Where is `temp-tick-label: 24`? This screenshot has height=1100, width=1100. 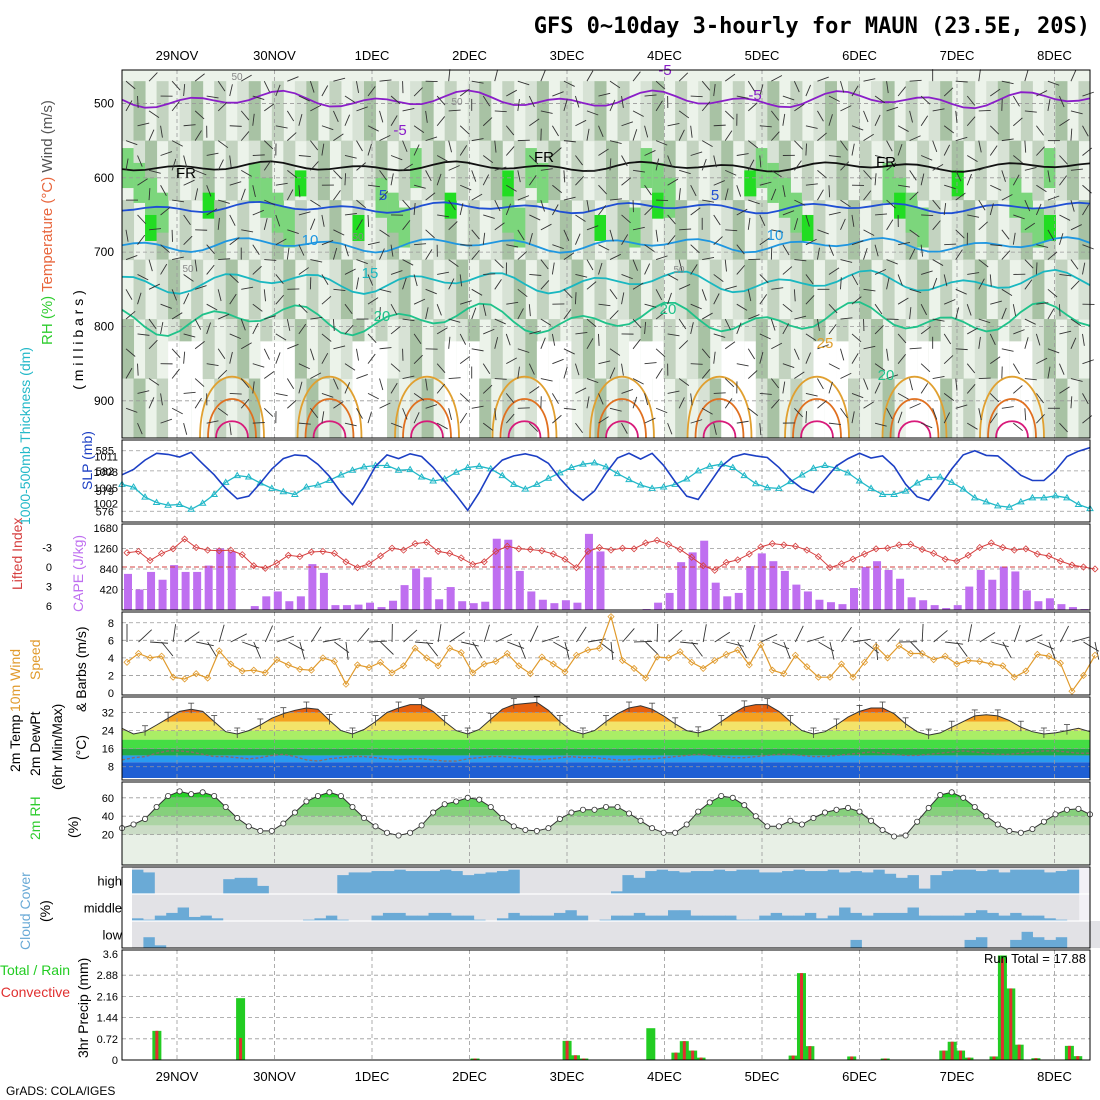
temp-tick-label: 24 is located at coordinates (108, 732).